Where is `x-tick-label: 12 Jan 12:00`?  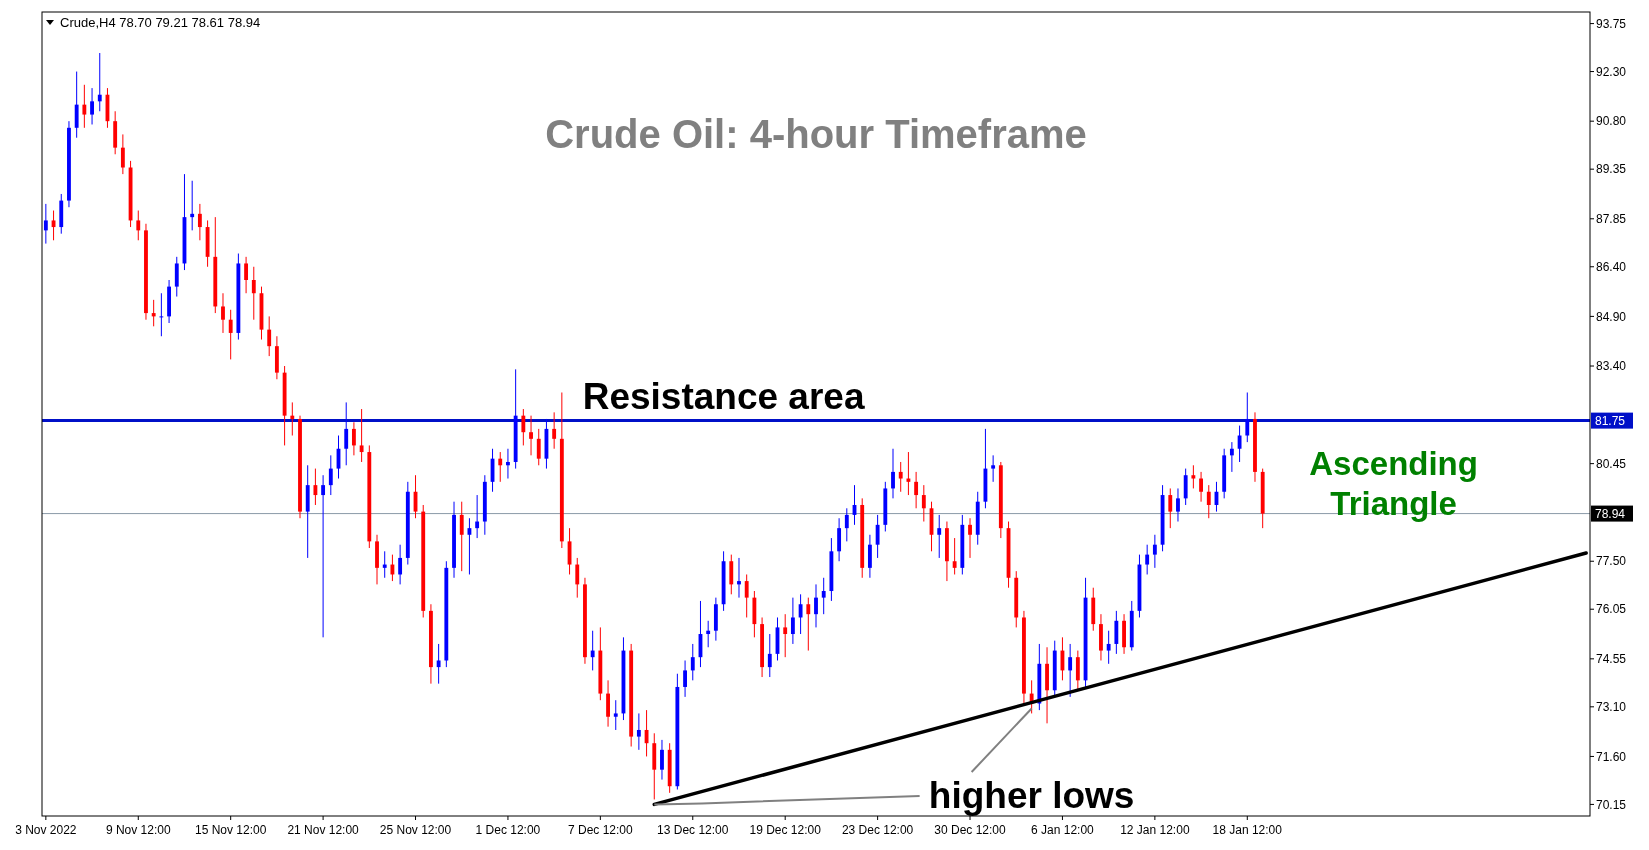 x-tick-label: 12 Jan 12:00 is located at coordinates (1155, 830).